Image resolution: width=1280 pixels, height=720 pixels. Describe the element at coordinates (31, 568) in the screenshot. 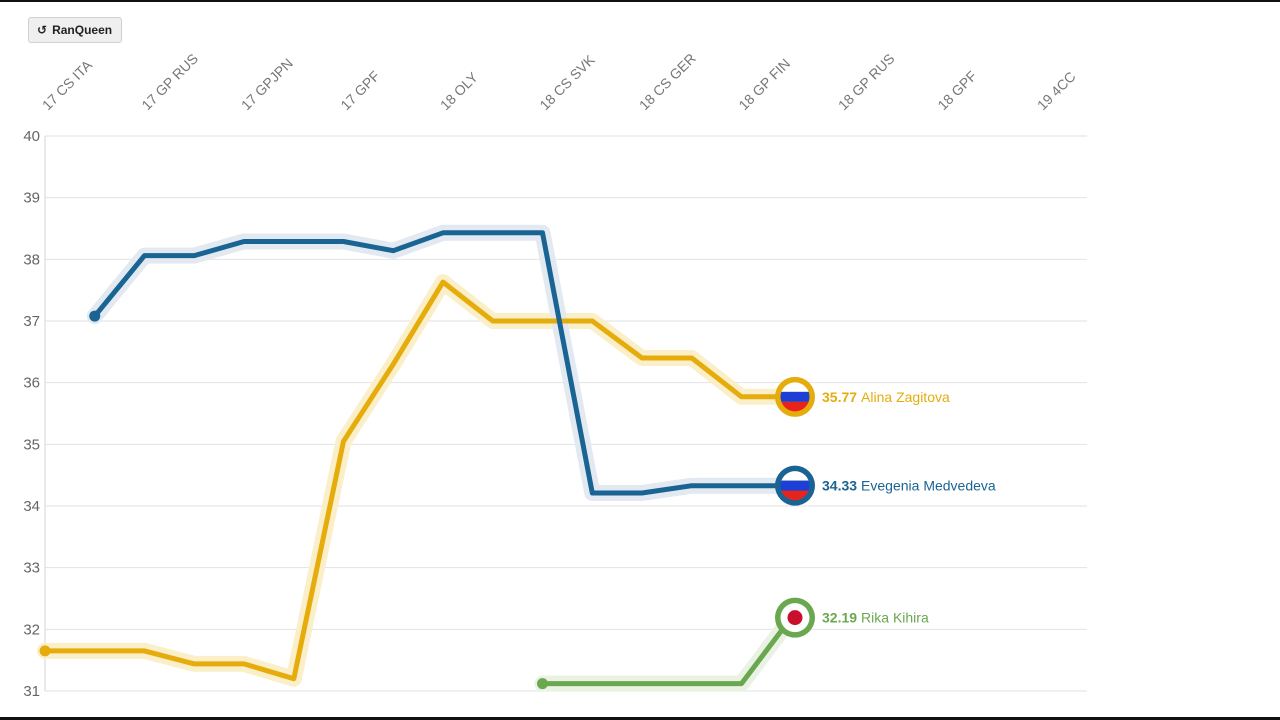

I see `y-tick-label: 33` at that location.